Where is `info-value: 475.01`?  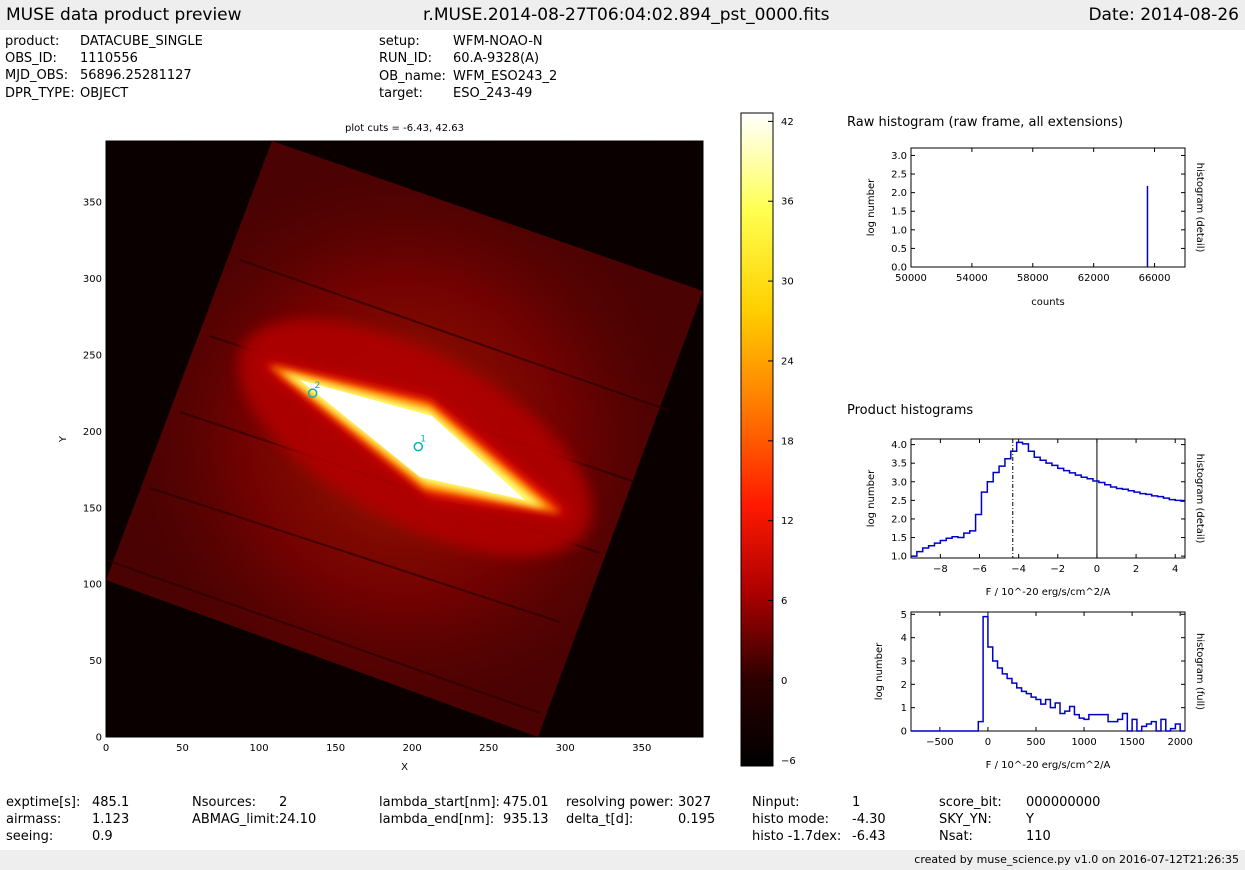
info-value: 475.01 is located at coordinates (526, 802).